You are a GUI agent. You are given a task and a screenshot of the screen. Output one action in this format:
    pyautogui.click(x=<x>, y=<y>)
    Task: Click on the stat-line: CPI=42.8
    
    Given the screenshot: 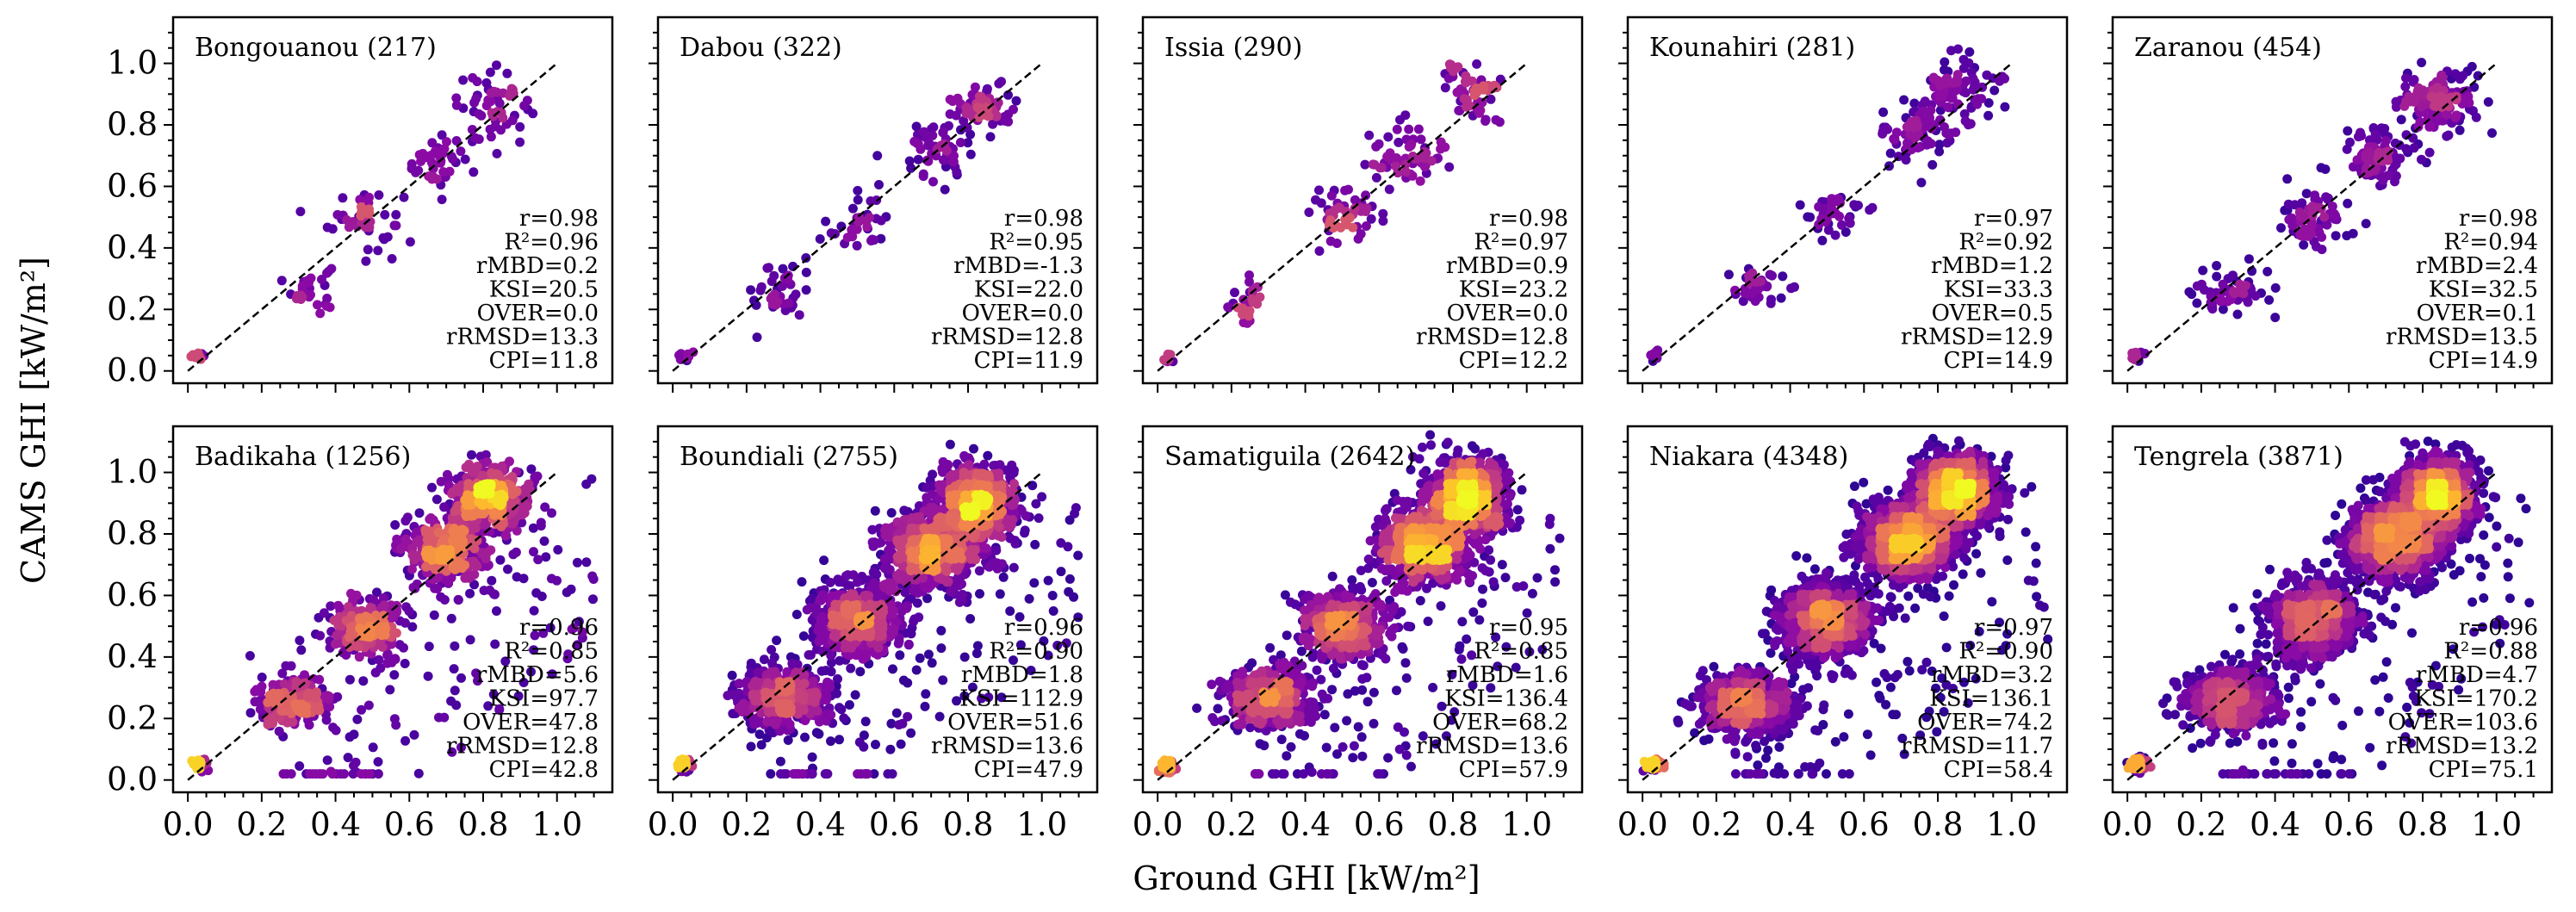 What is the action you would take?
    pyautogui.click(x=544, y=770)
    